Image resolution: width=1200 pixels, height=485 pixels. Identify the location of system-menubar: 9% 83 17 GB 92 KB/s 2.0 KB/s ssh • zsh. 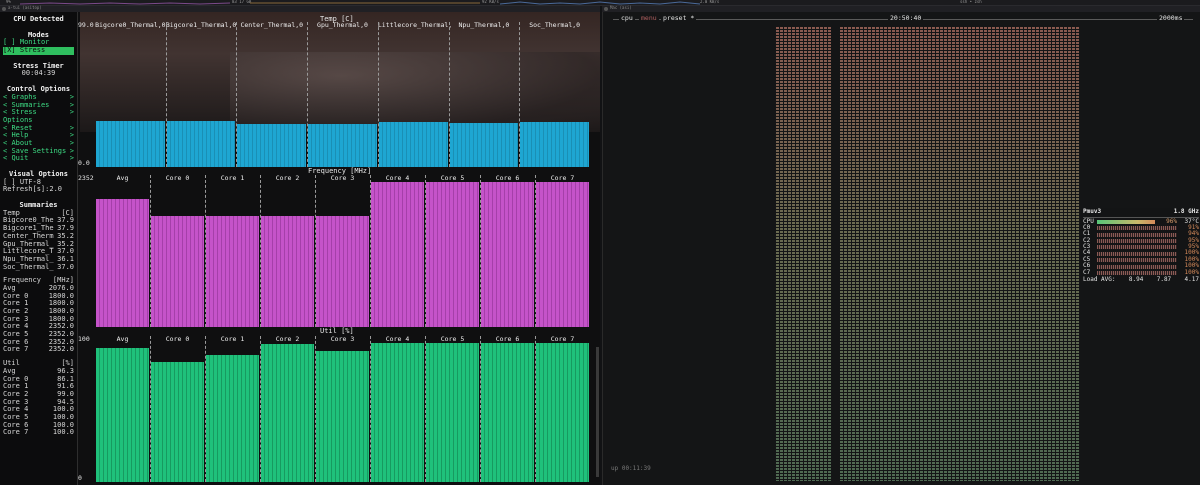
(600, 3).